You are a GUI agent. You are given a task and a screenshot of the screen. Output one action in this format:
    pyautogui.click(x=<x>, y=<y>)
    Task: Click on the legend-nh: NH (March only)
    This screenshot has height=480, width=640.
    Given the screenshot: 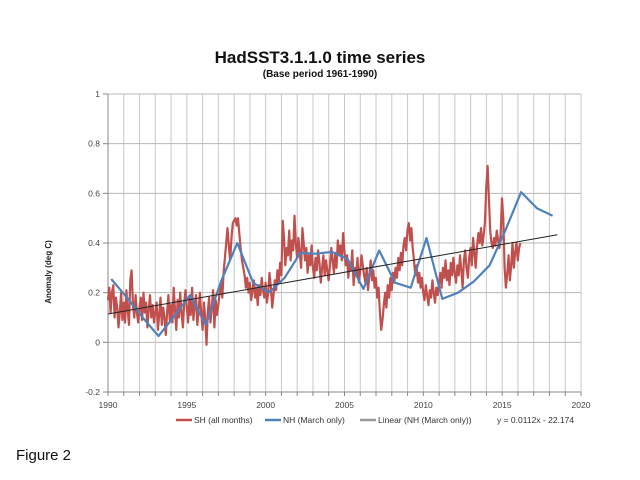 What is the action you would take?
    pyautogui.click(x=305, y=420)
    